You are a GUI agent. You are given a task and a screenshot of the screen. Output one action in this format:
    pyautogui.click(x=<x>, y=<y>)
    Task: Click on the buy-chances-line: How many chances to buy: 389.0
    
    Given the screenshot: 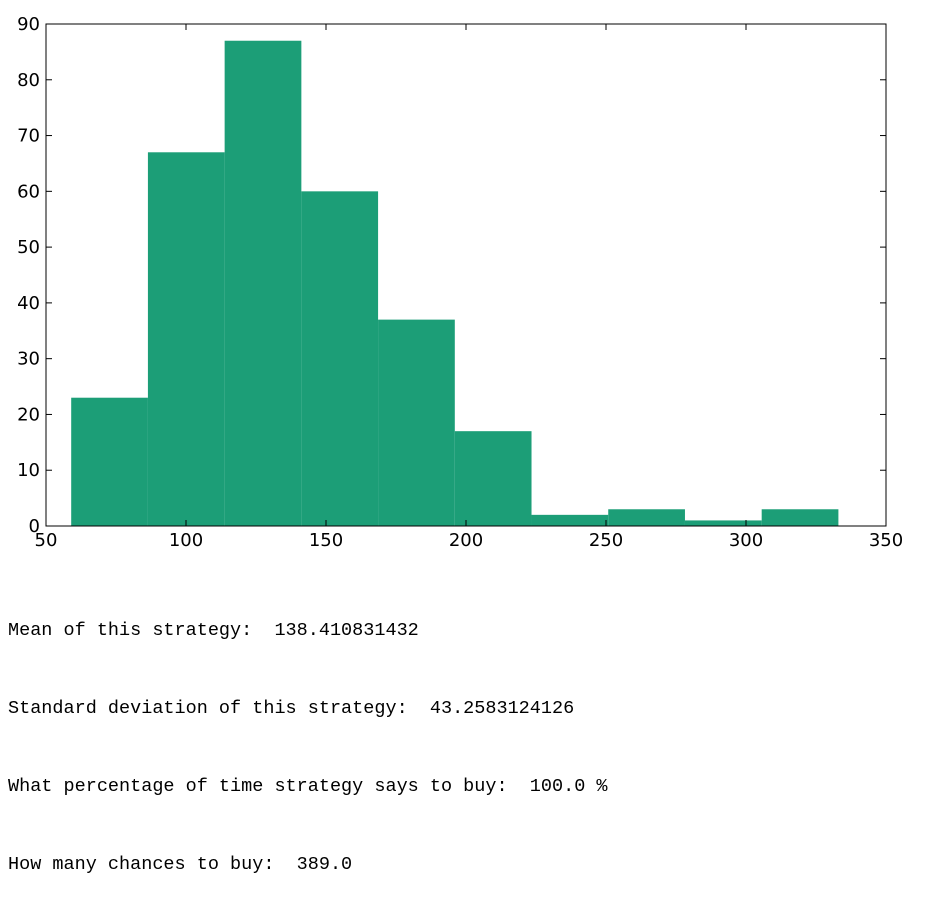 What is the action you would take?
    pyautogui.click(x=308, y=865)
    